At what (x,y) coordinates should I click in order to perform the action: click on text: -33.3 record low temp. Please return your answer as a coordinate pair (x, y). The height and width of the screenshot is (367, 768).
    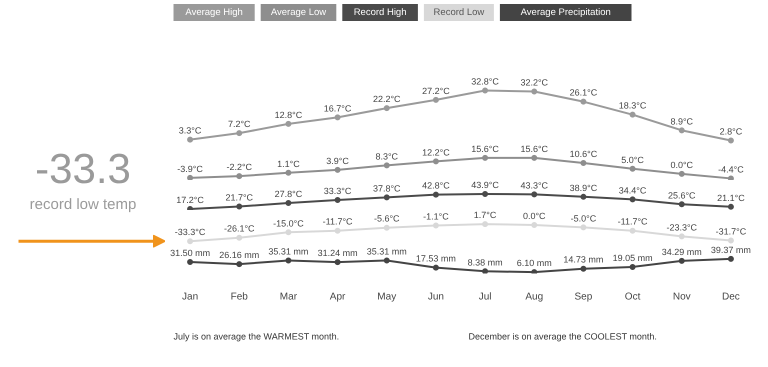
    Looking at the image, I should click on (83, 179).